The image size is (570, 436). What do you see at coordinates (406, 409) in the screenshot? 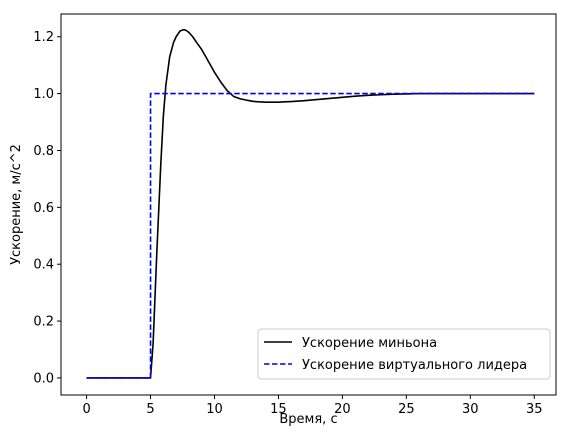
I see `x-tick-label: 25` at bounding box center [406, 409].